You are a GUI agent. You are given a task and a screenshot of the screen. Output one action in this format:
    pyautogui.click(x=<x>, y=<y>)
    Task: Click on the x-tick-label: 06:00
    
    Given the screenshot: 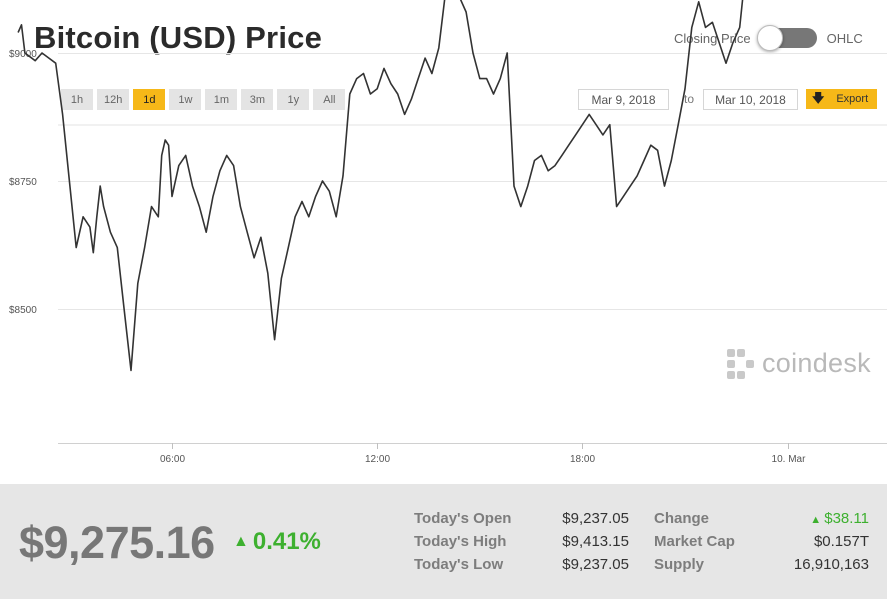 What is the action you would take?
    pyautogui.click(x=172, y=459)
    